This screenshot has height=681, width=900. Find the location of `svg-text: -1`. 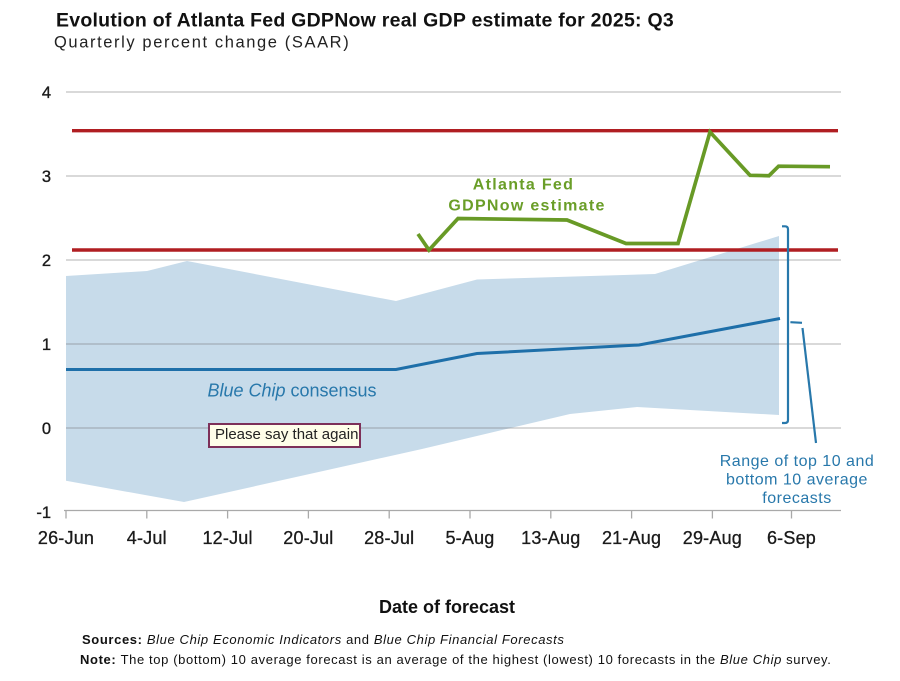

svg-text: -1 is located at coordinates (43, 513).